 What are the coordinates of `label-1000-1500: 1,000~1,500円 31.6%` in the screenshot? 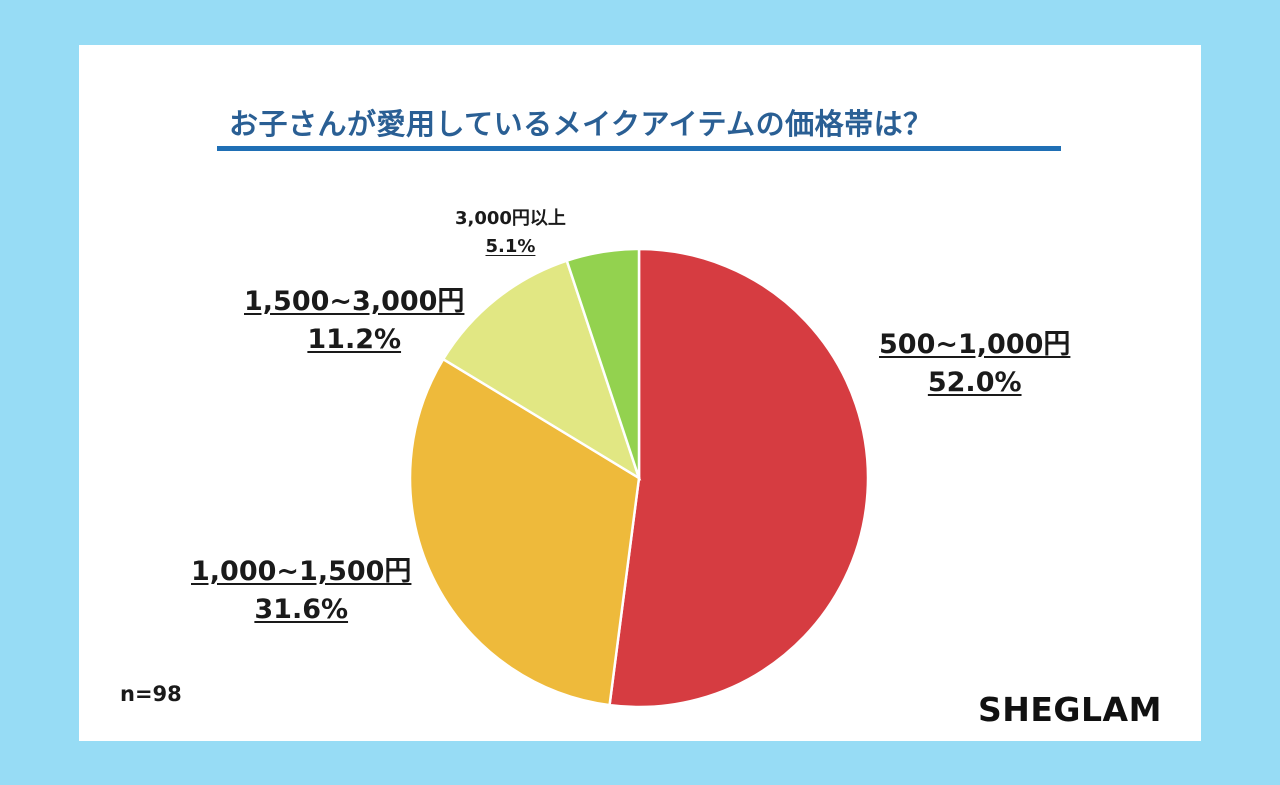 It's located at (301, 590).